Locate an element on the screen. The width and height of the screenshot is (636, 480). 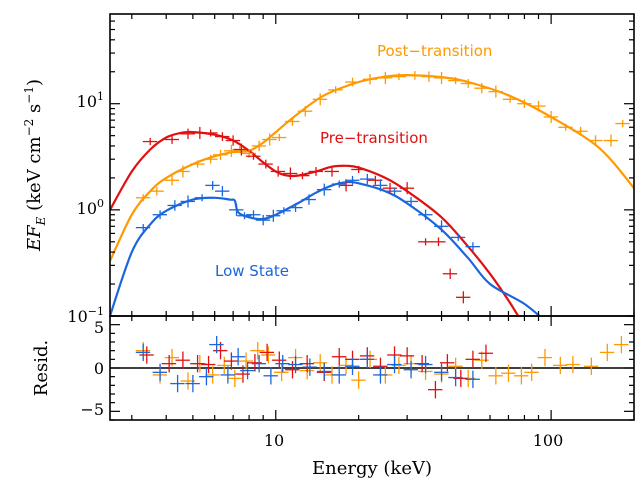
residual-tick-label-0: 0 is located at coordinates (99, 368).